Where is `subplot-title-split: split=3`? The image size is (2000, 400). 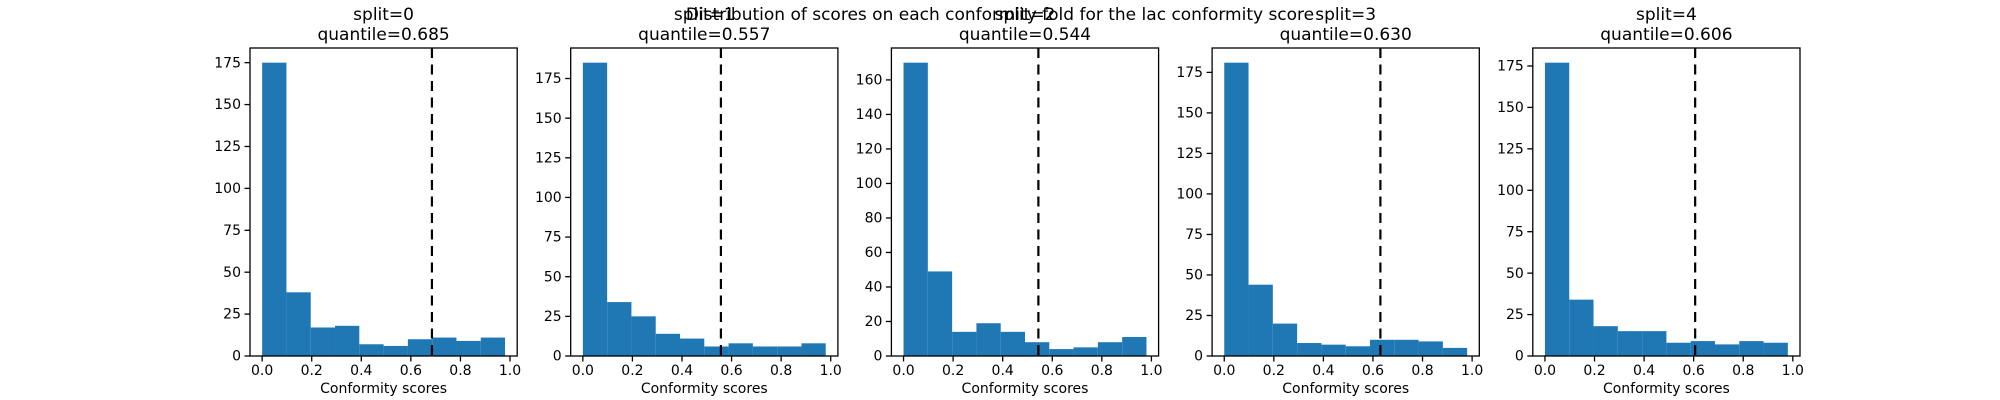
subplot-title-split: split=3 is located at coordinates (1345, 15).